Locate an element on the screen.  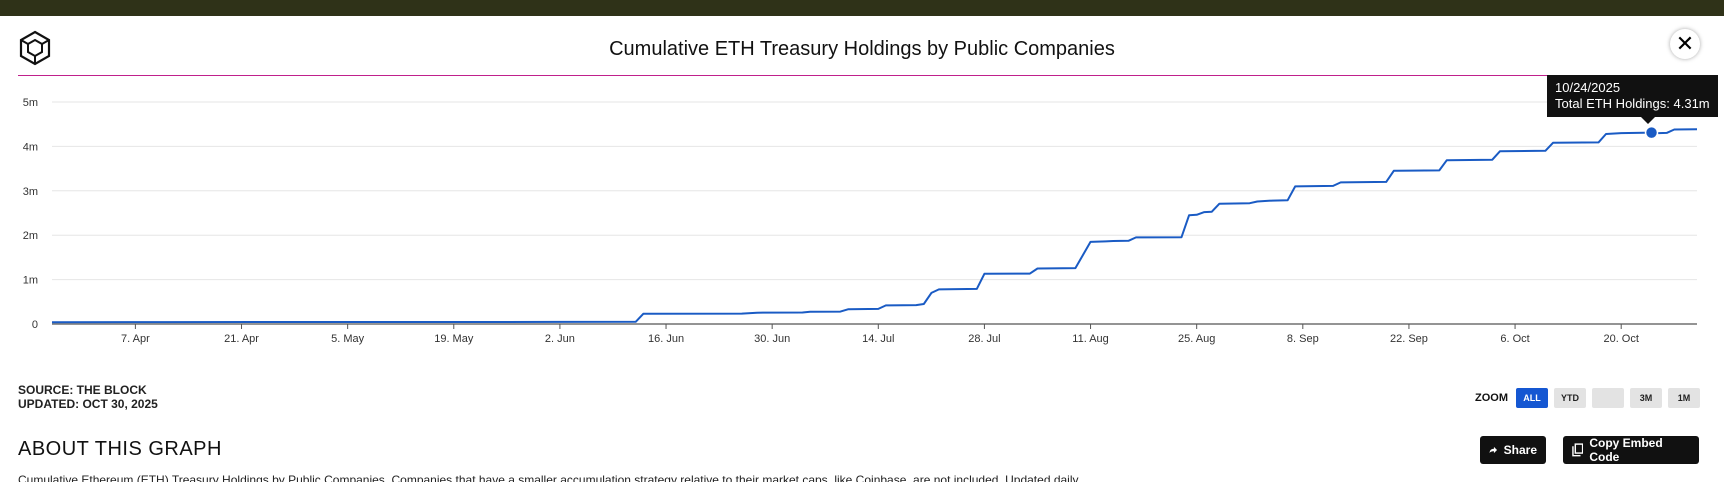
title-divider is located at coordinates (863, 75).